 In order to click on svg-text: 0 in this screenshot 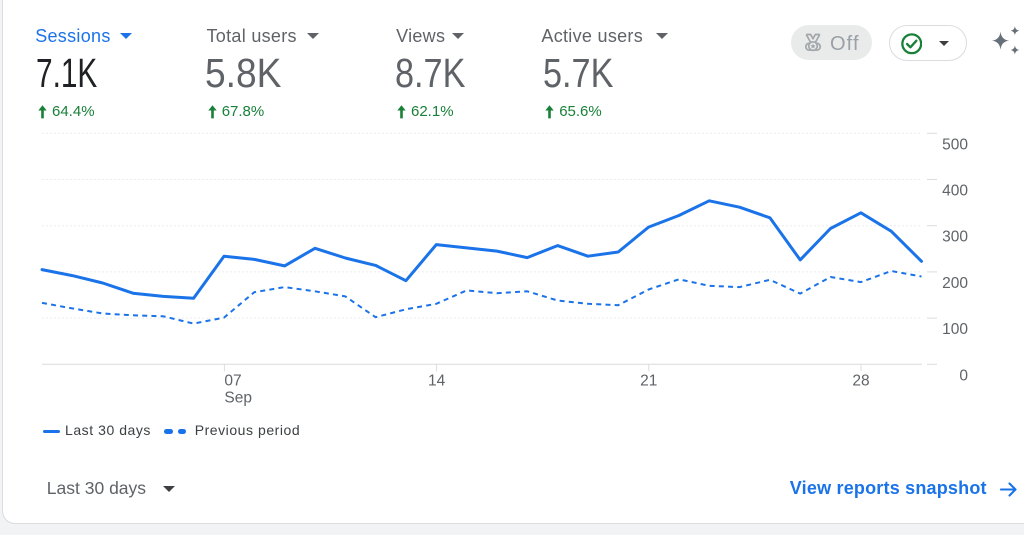, I will do `click(963, 375)`.